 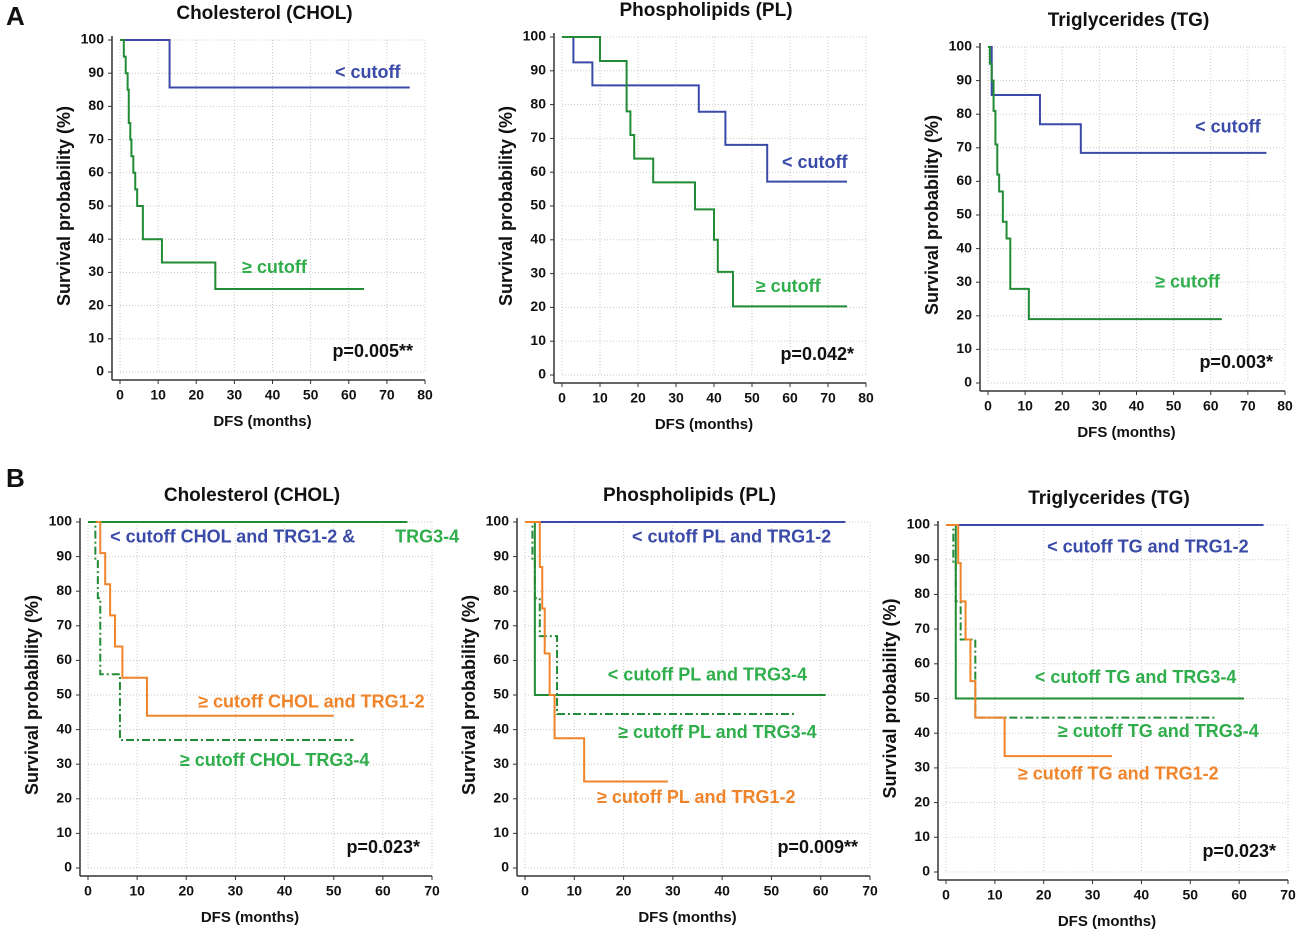 I want to click on series-label: < cutoff PL and TRG3-4, so click(x=707, y=675).